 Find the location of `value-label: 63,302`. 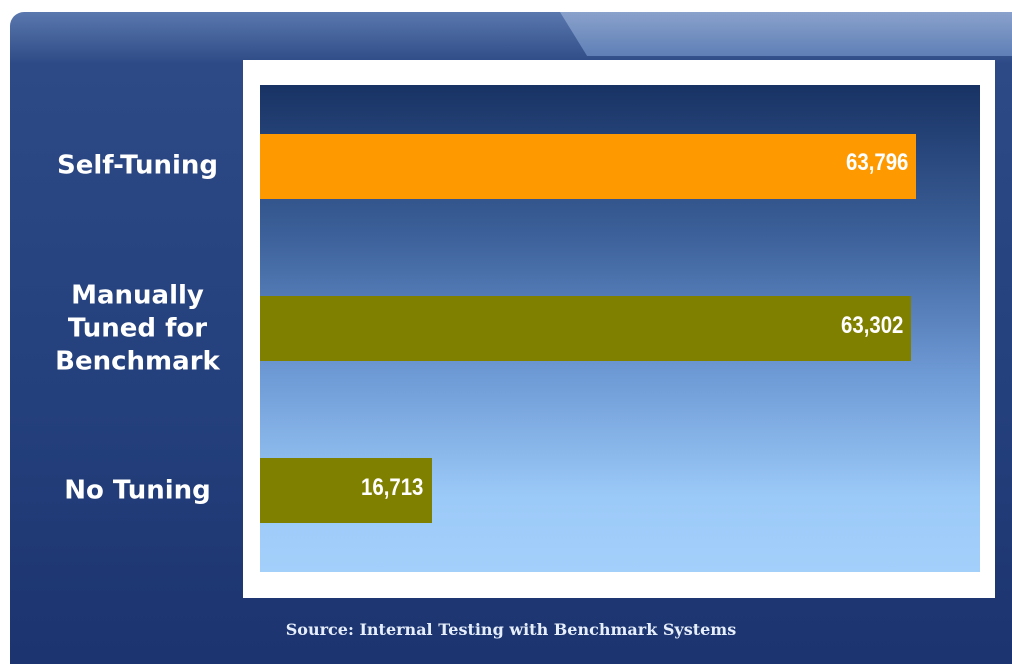

value-label: 63,302 is located at coordinates (872, 325).